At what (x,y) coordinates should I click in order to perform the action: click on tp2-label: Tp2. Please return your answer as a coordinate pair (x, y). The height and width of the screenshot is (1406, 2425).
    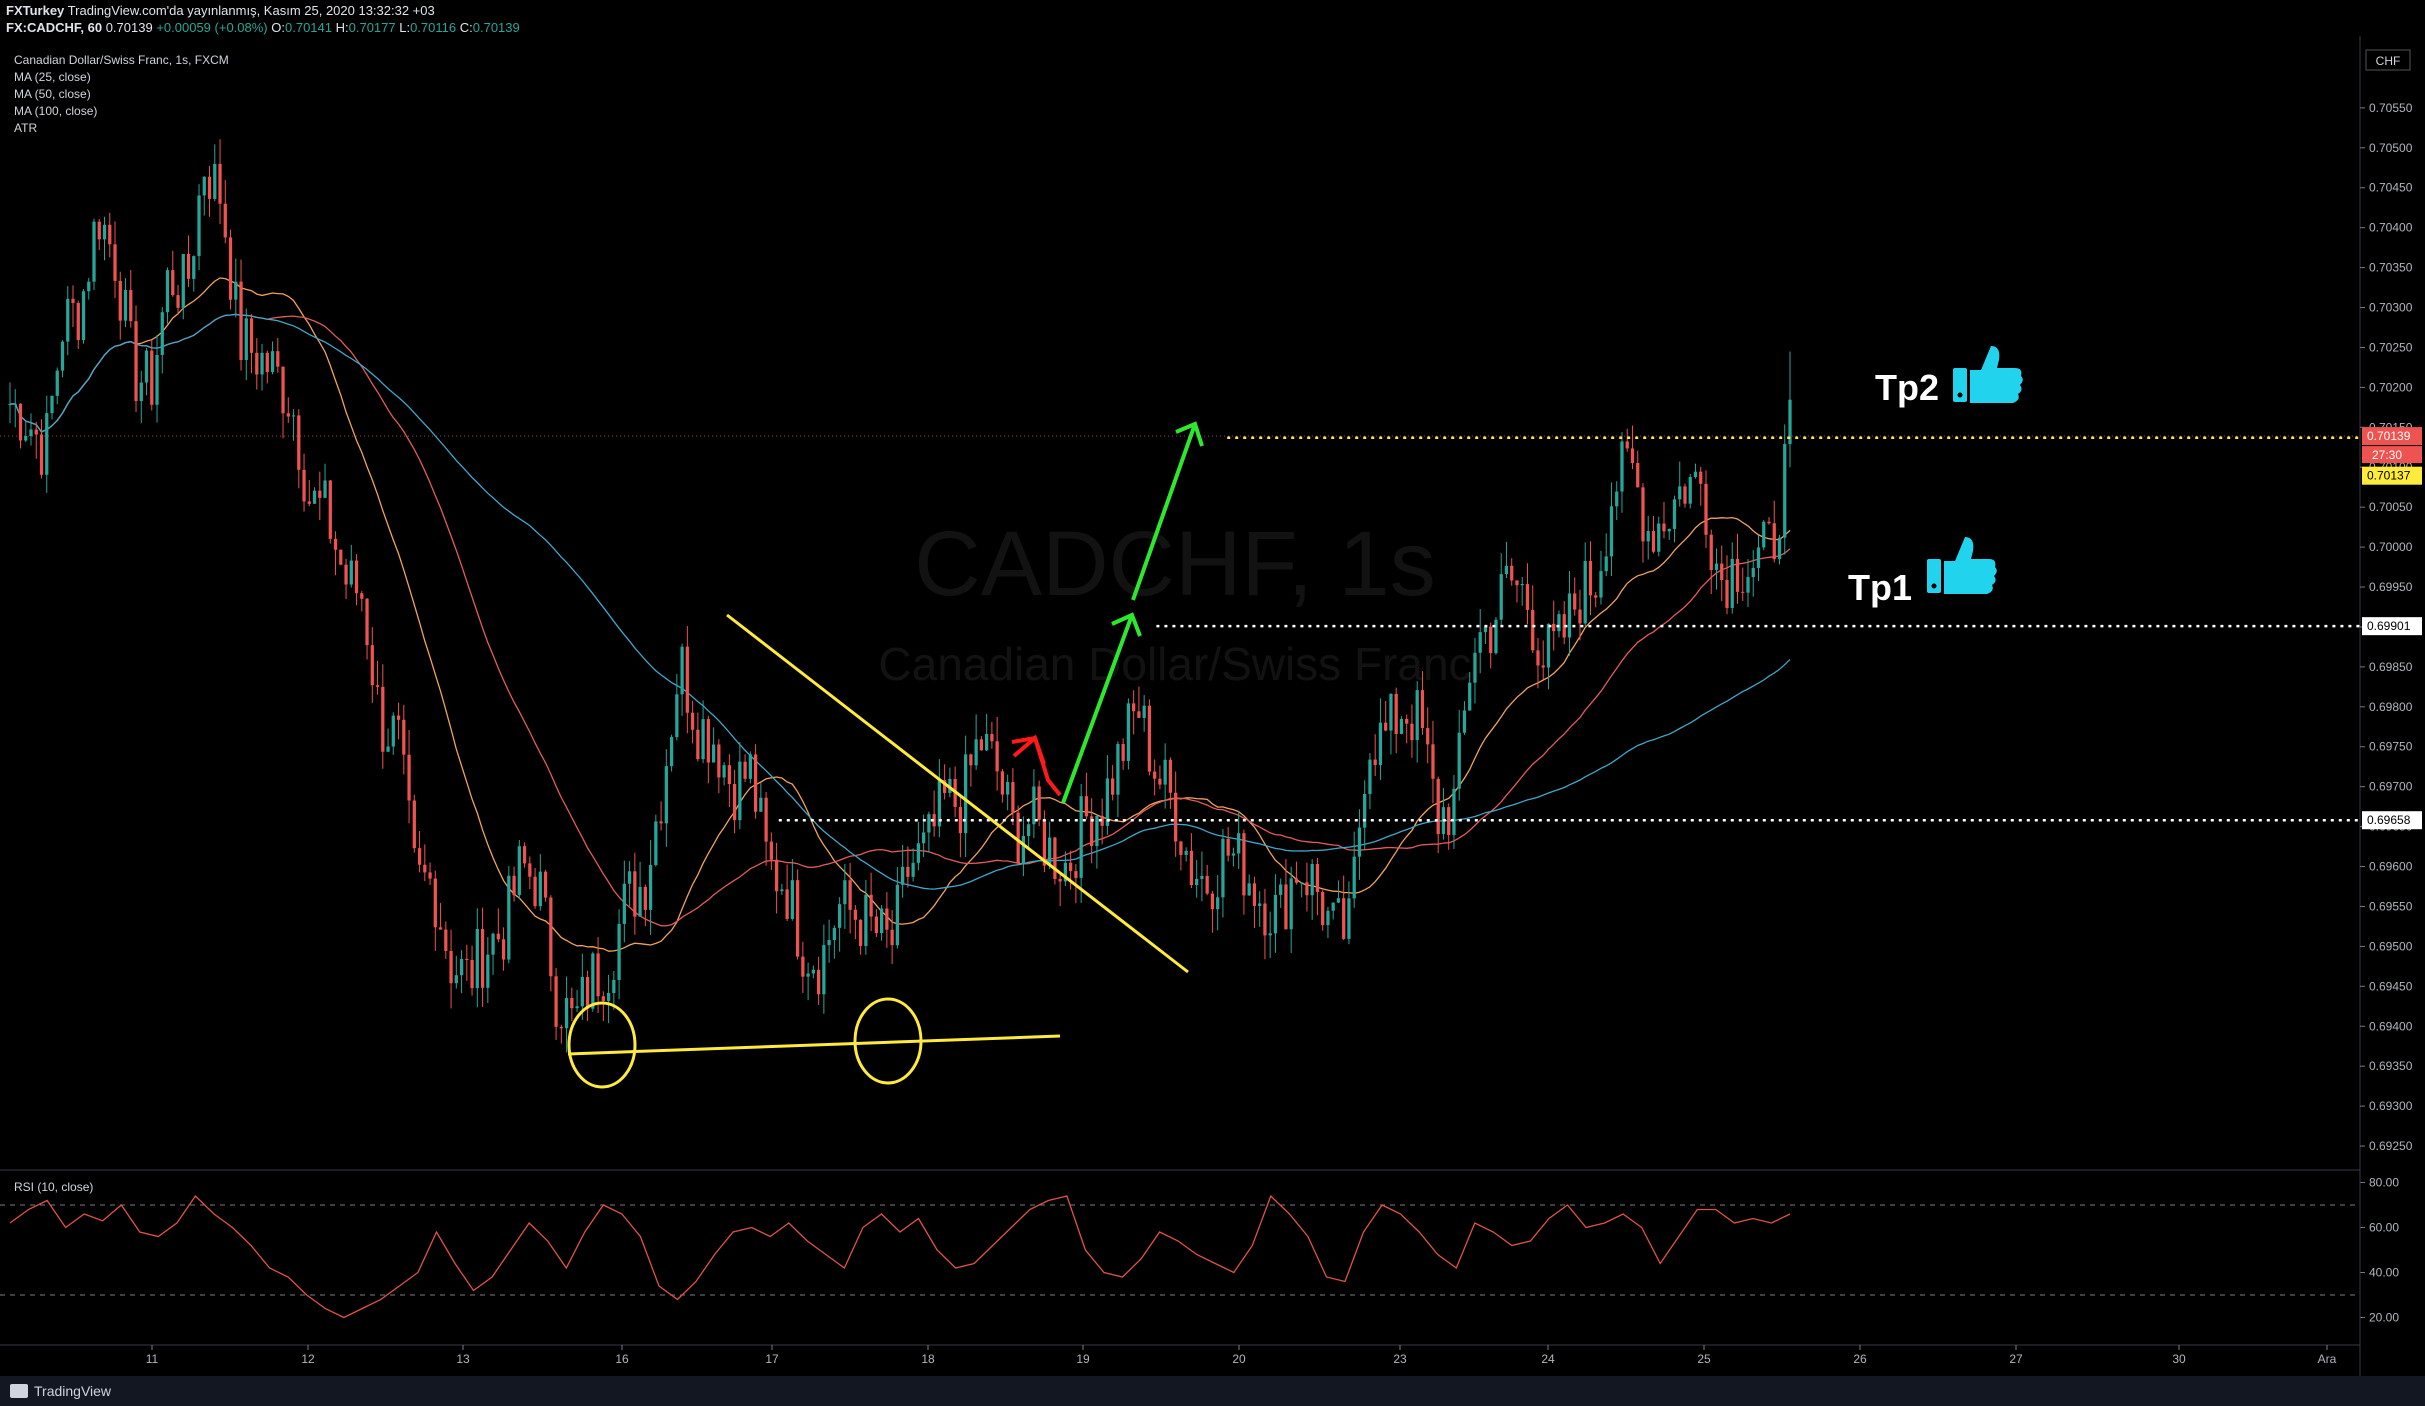
    Looking at the image, I should click on (1907, 387).